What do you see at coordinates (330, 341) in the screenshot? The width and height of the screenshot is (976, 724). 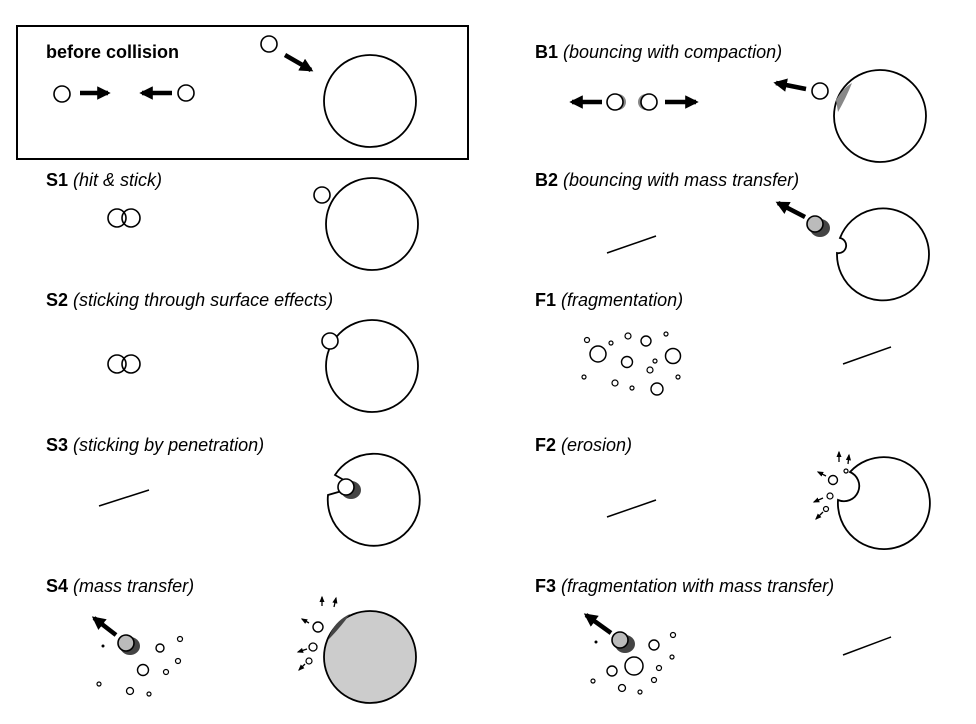 I see `embedded-particle` at bounding box center [330, 341].